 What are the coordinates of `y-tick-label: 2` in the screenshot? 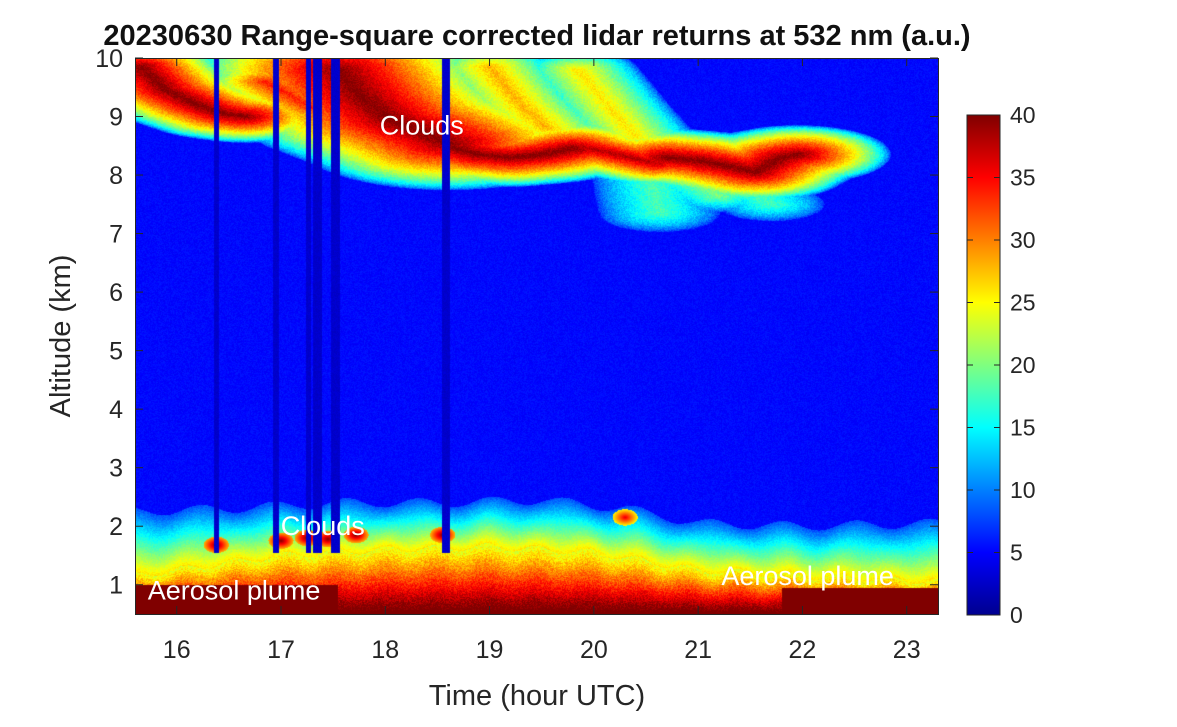 It's located at (116, 527).